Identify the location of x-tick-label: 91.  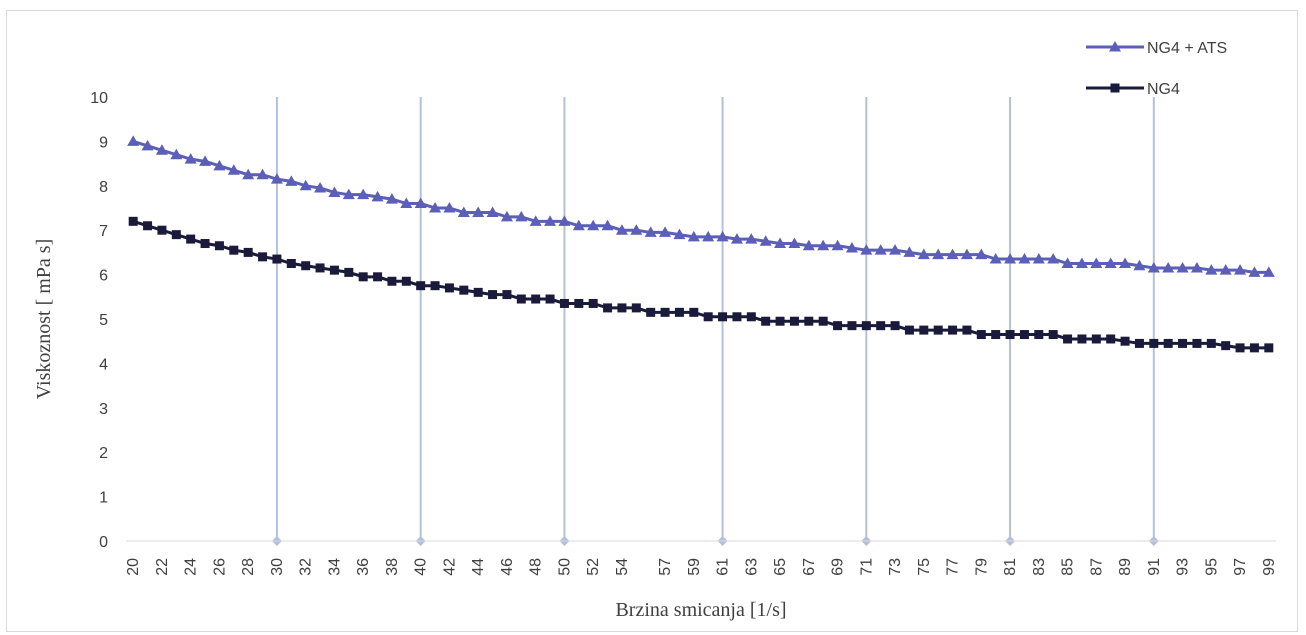
(1154, 567).